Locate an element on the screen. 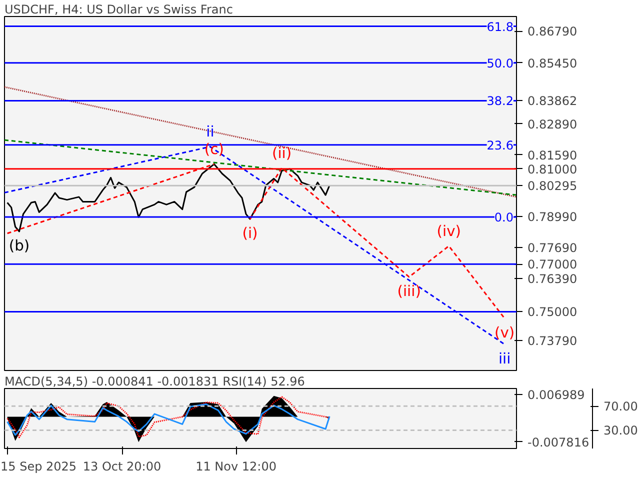 This screenshot has width=640, height=480. y-tick-label: 0.80295 is located at coordinates (553, 186).